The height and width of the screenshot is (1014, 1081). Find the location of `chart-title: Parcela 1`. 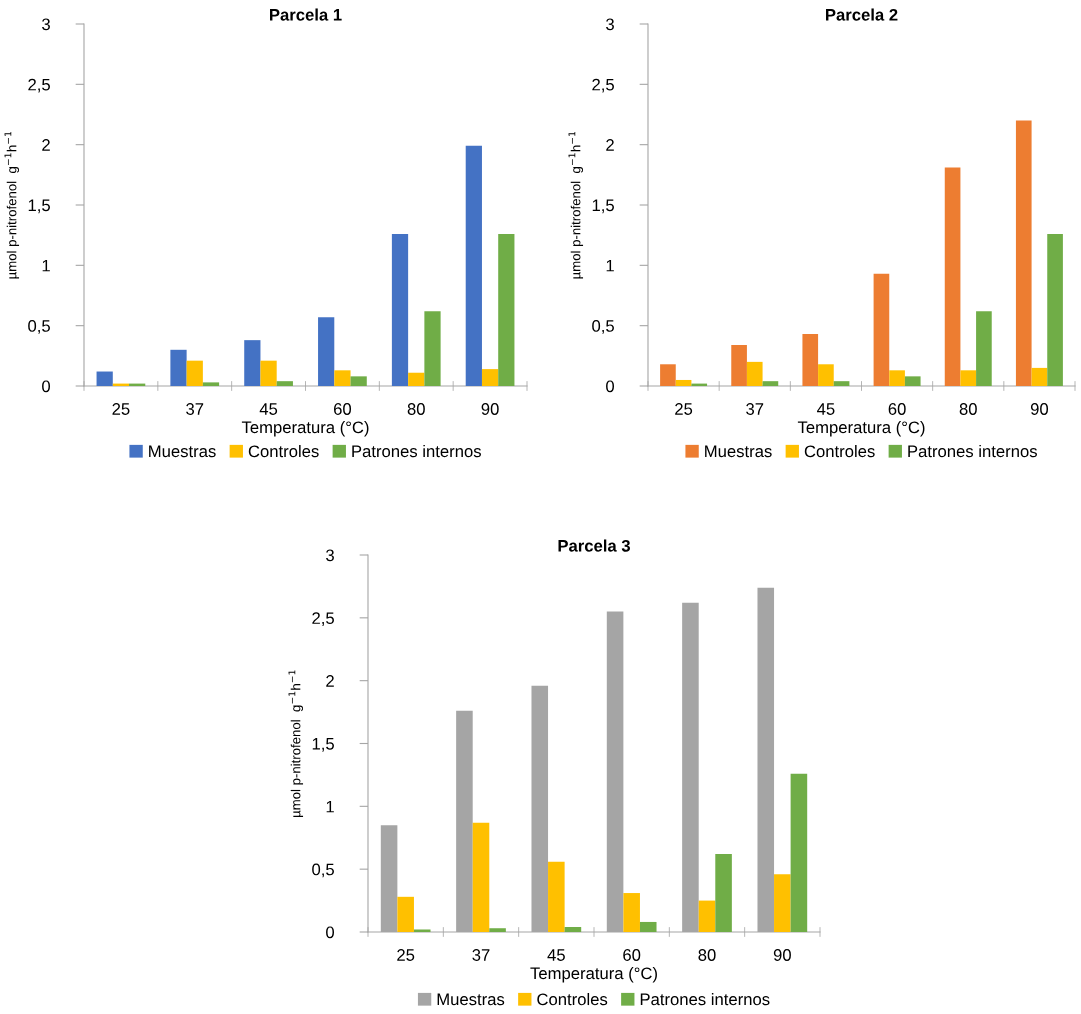

chart-title: Parcela 1 is located at coordinates (306, 14).